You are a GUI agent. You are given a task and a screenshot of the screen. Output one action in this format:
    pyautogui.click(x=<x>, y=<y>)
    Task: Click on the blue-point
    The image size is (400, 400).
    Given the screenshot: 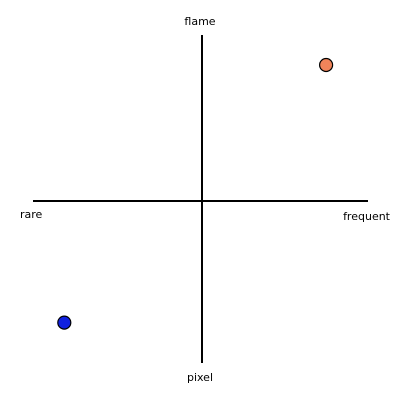 What is the action you would take?
    pyautogui.click(x=64, y=322)
    